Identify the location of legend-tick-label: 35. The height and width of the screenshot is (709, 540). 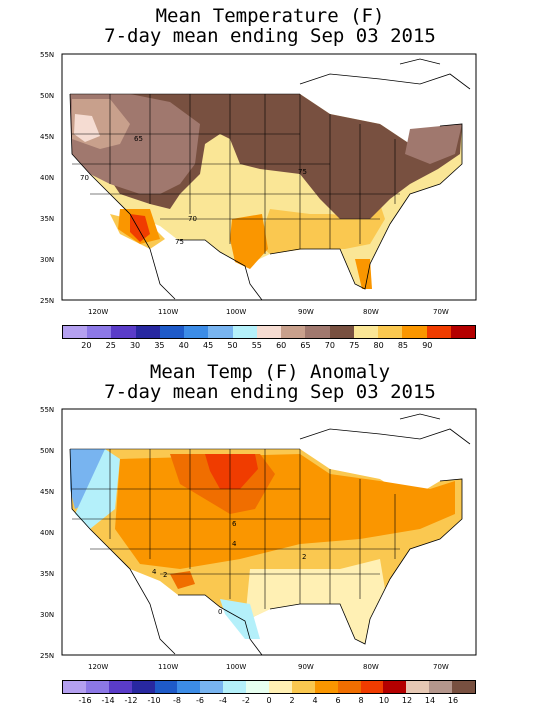
(159, 345).